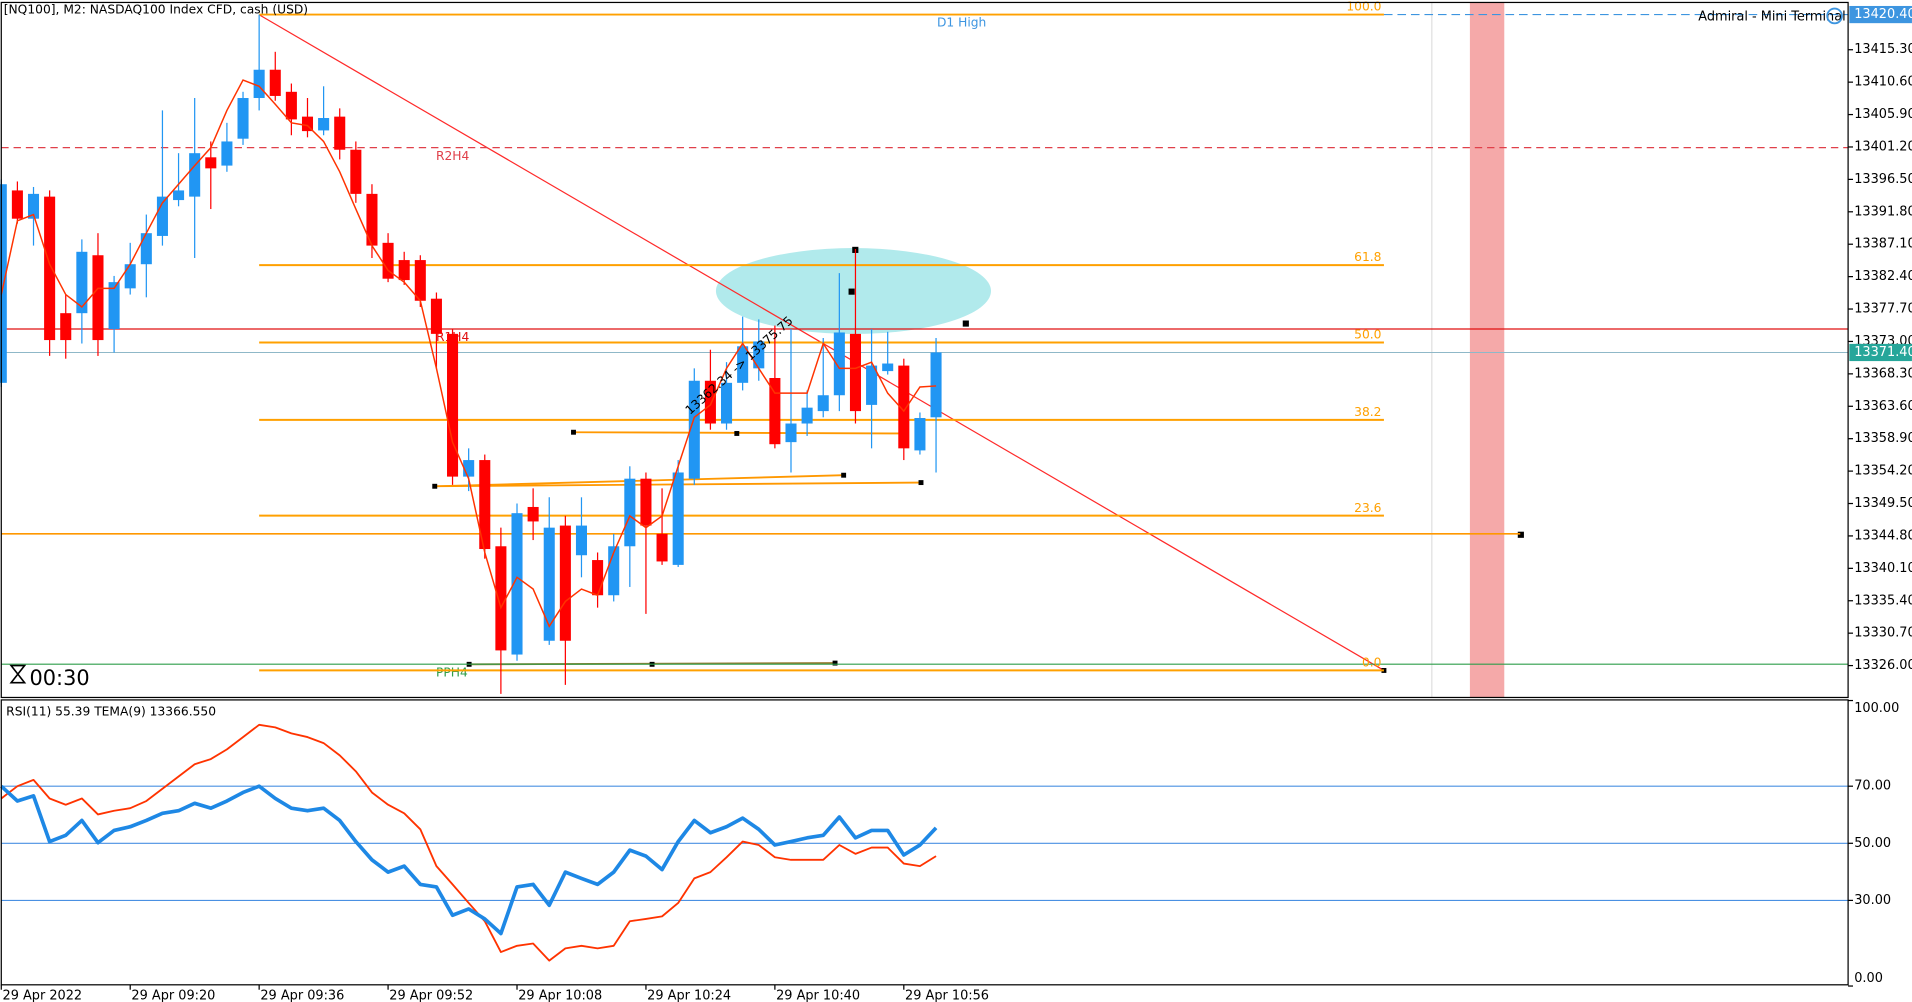 The height and width of the screenshot is (1002, 1912). I want to click on y-tick-label: 0.00, so click(1868, 978).